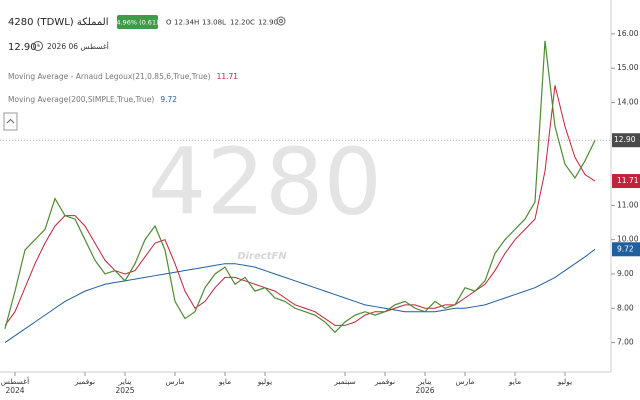 This screenshot has width=640, height=400. I want to click on ma-badge-text: 11.71, so click(628, 180).